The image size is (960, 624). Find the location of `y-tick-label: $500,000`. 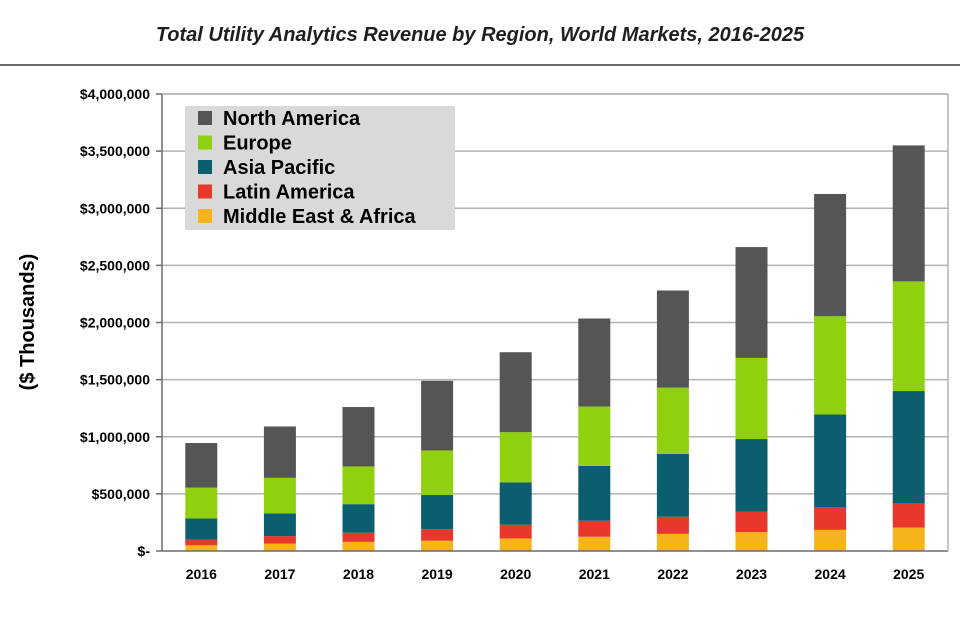

y-tick-label: $500,000 is located at coordinates (121, 494).